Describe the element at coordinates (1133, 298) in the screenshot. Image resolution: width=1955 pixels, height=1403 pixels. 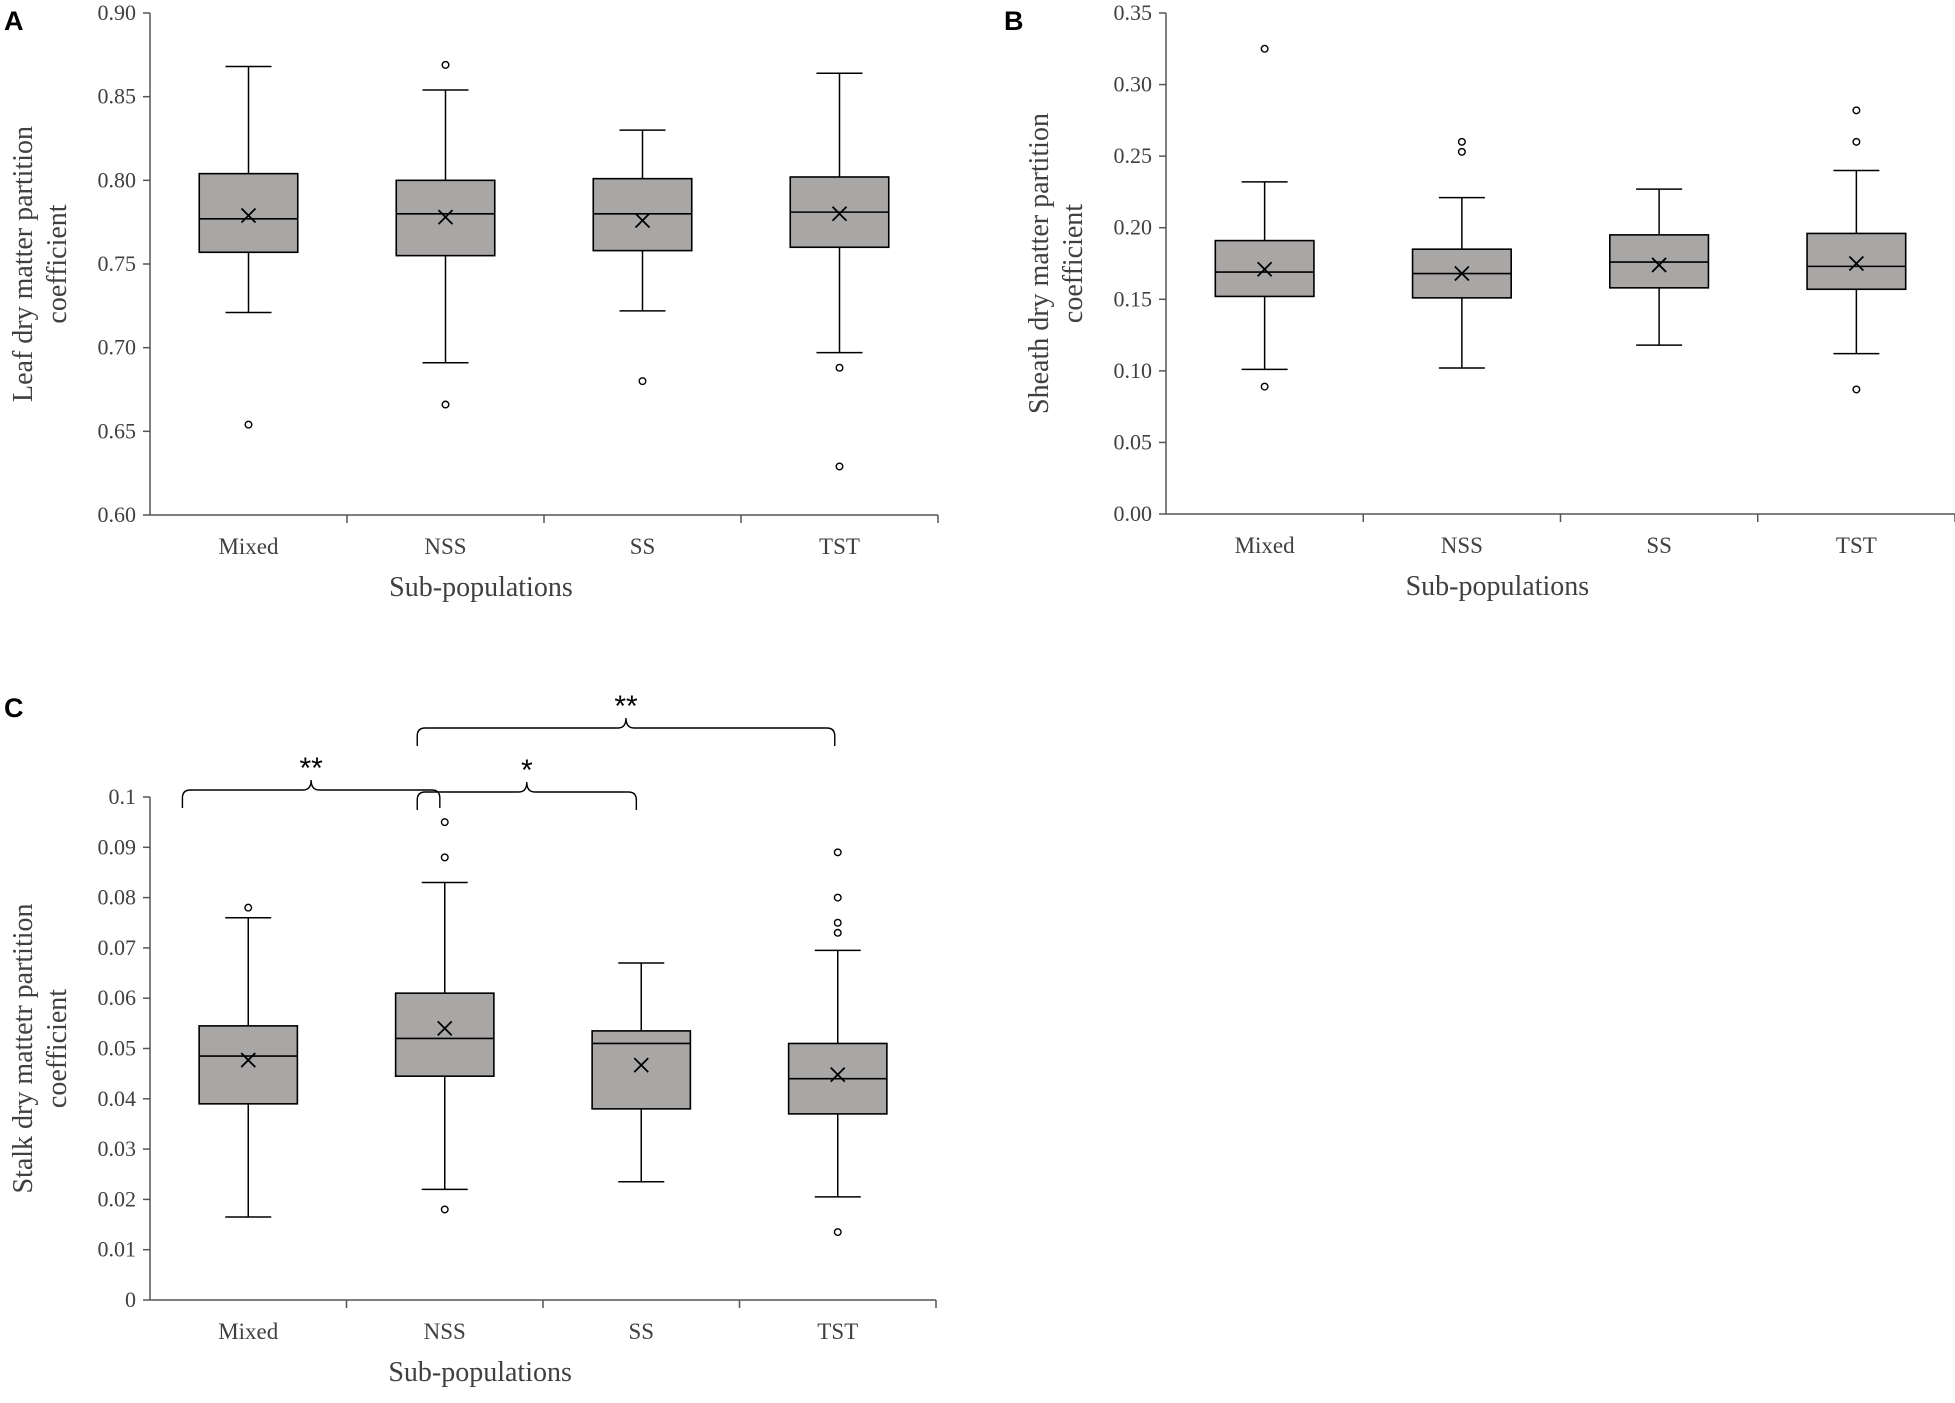
I see `panel-b-y-tick-label: 0.15` at that location.